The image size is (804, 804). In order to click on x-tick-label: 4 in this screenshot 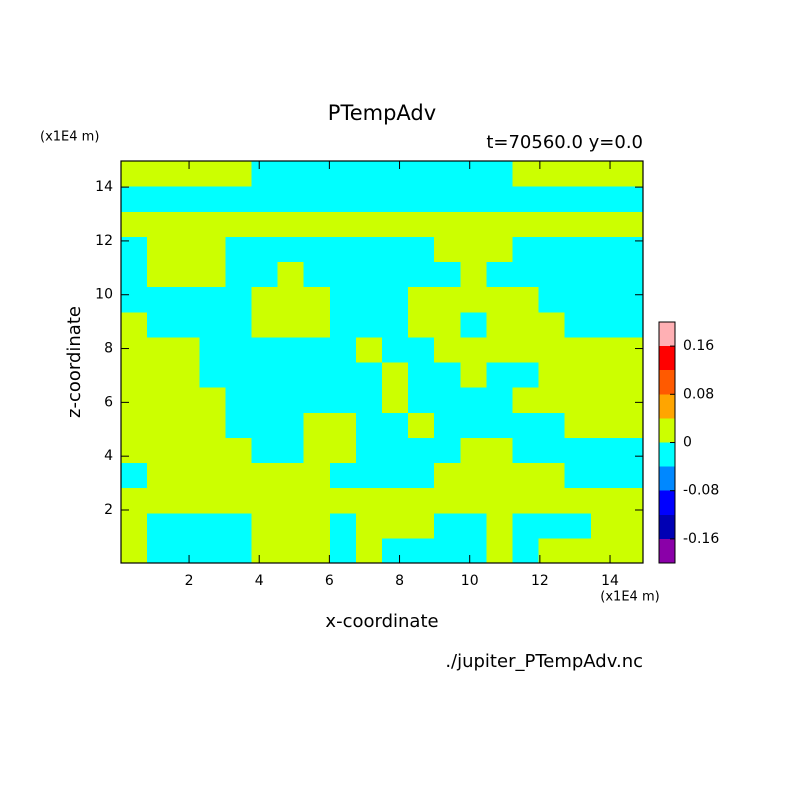, I will do `click(259, 581)`.